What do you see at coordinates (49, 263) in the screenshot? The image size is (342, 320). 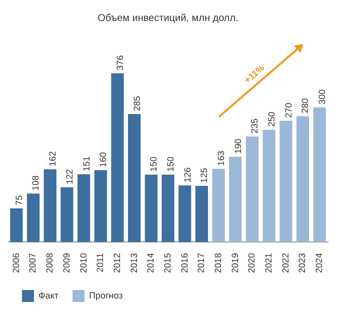 I see `x-tick-label: 2008` at bounding box center [49, 263].